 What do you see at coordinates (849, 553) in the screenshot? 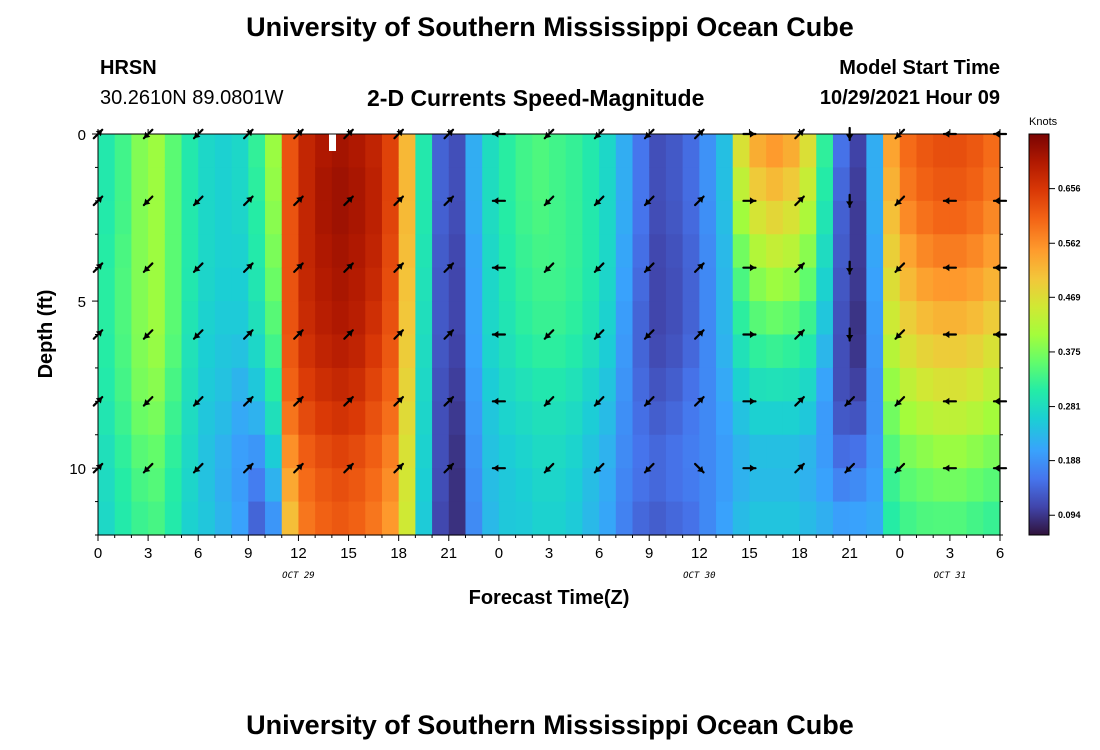
I see `x-tick-label: 21` at bounding box center [849, 553].